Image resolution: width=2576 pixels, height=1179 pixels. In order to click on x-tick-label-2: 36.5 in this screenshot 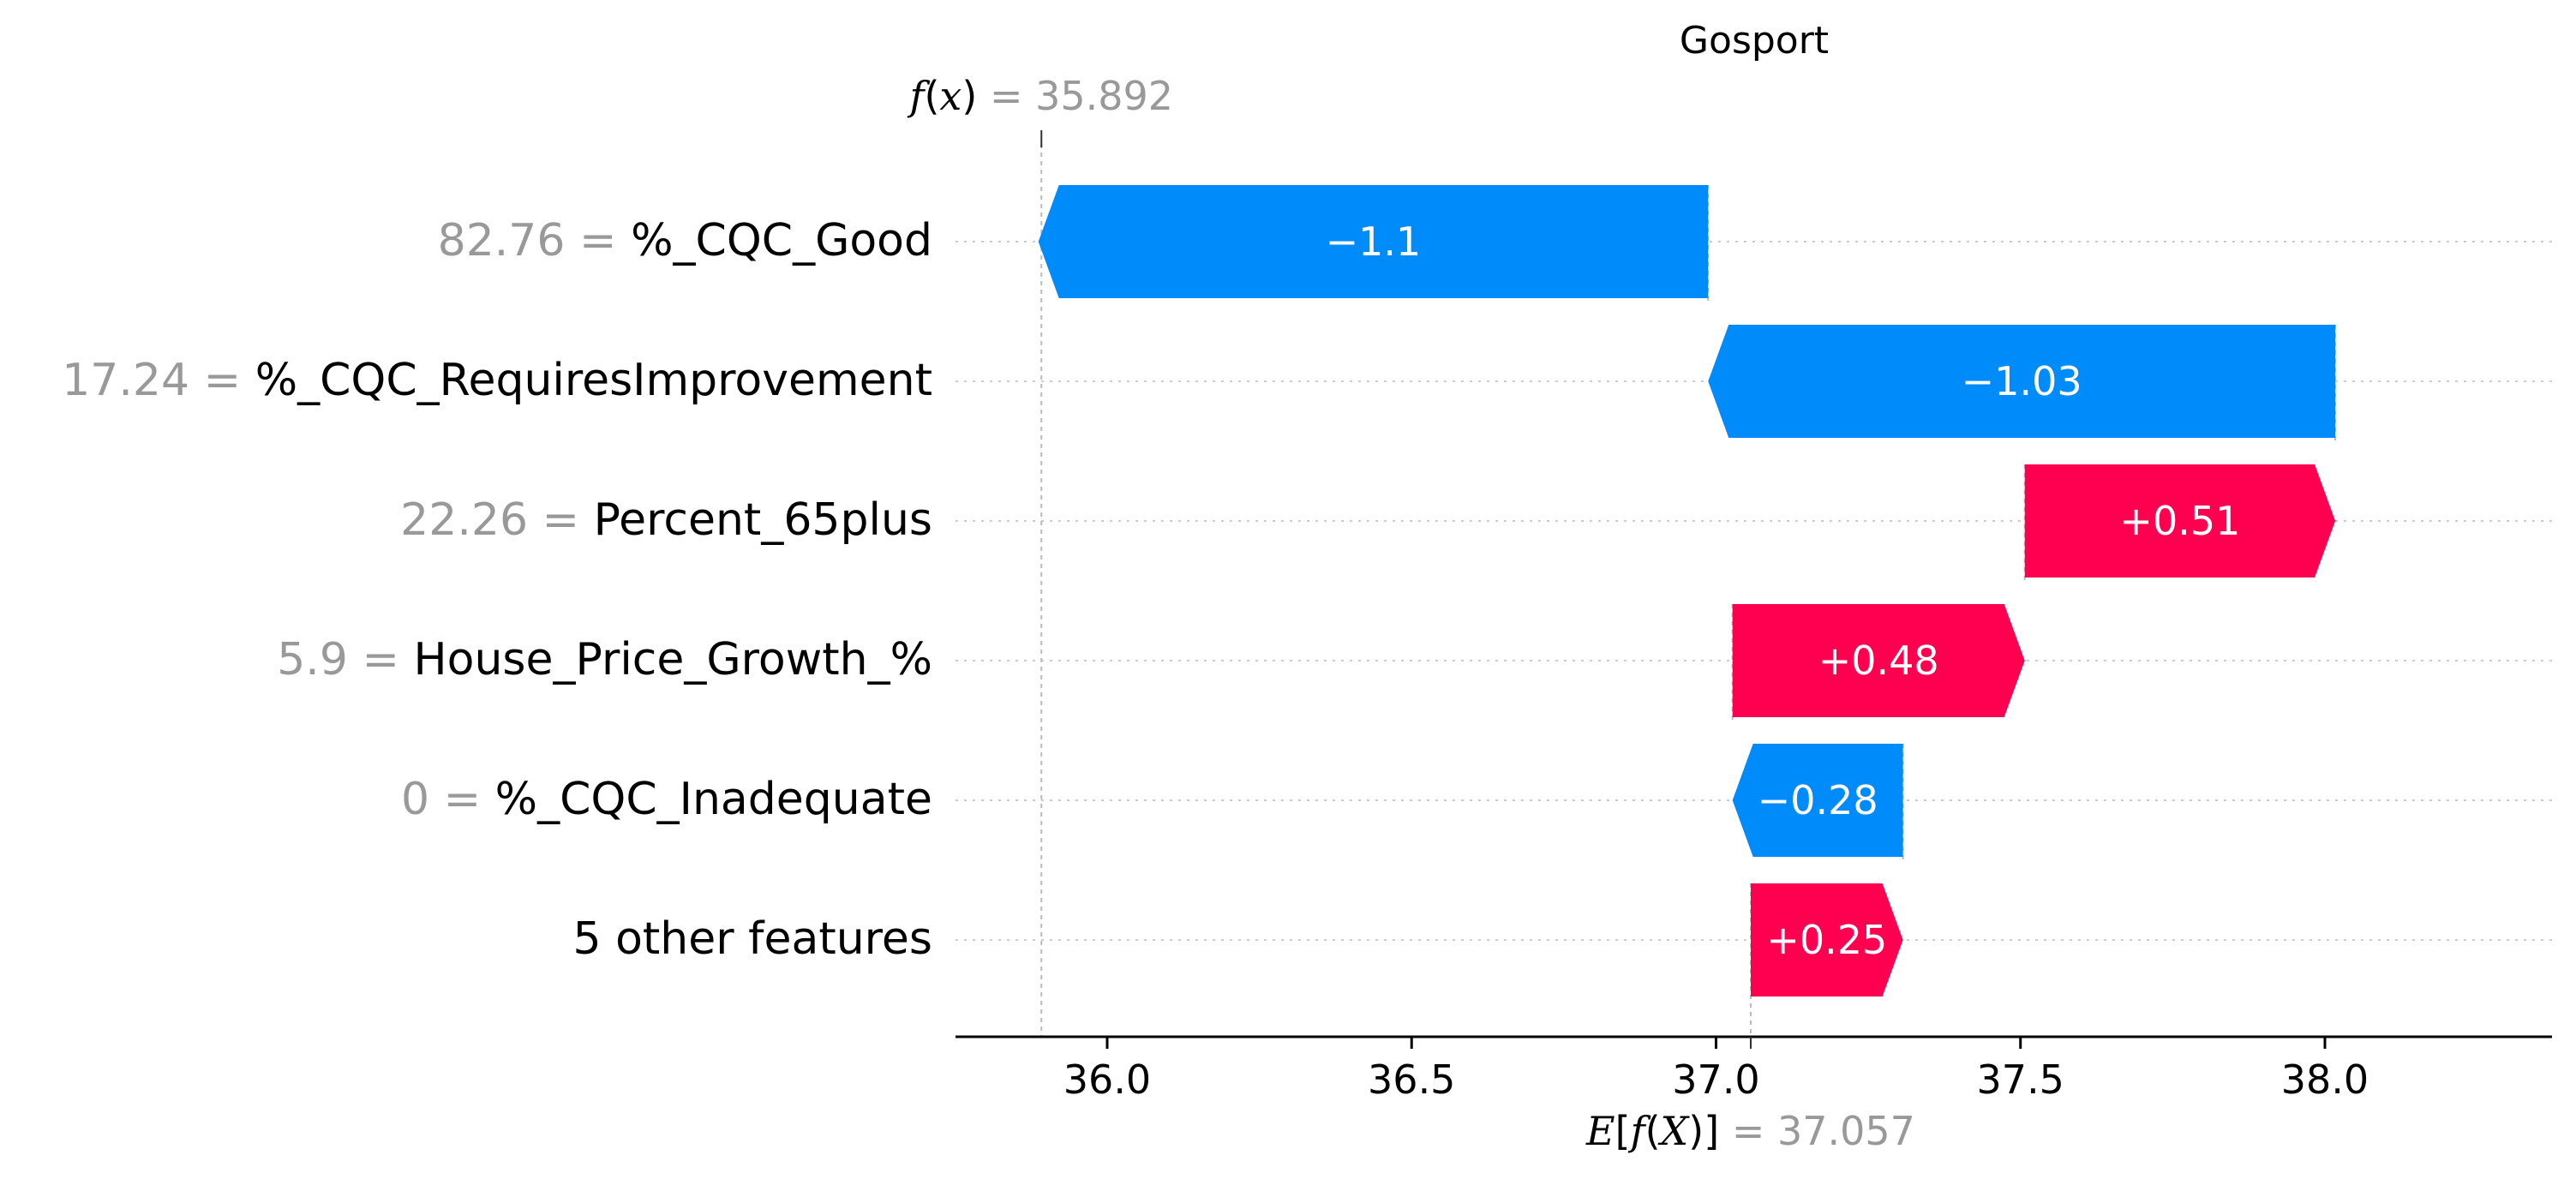, I will do `click(1411, 1079)`.